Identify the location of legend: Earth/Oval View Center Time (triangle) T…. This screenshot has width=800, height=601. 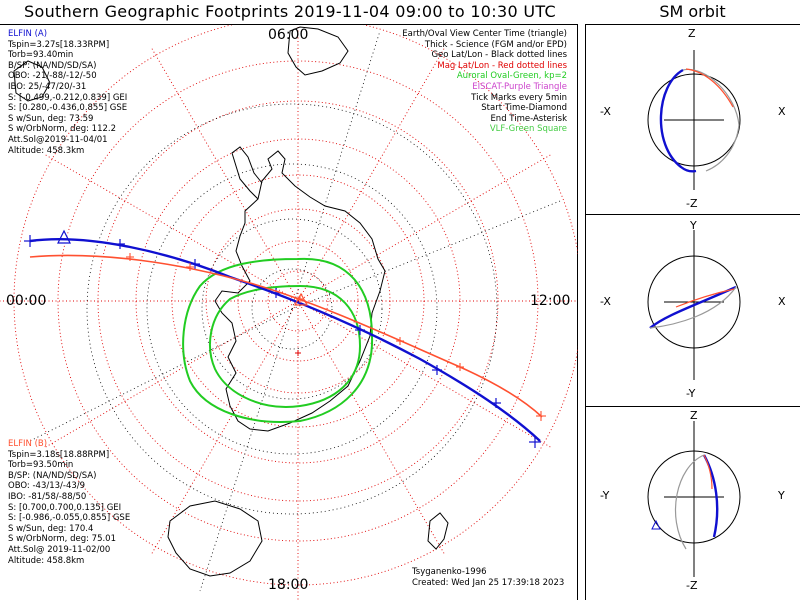
(484, 82).